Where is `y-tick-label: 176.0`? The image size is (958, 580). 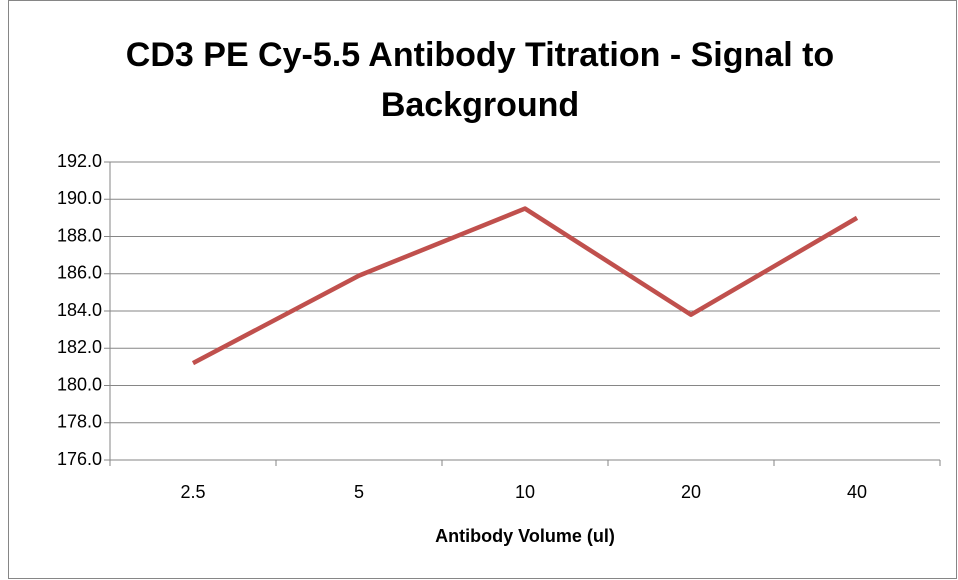
y-tick-label: 176.0 is located at coordinates (79, 459).